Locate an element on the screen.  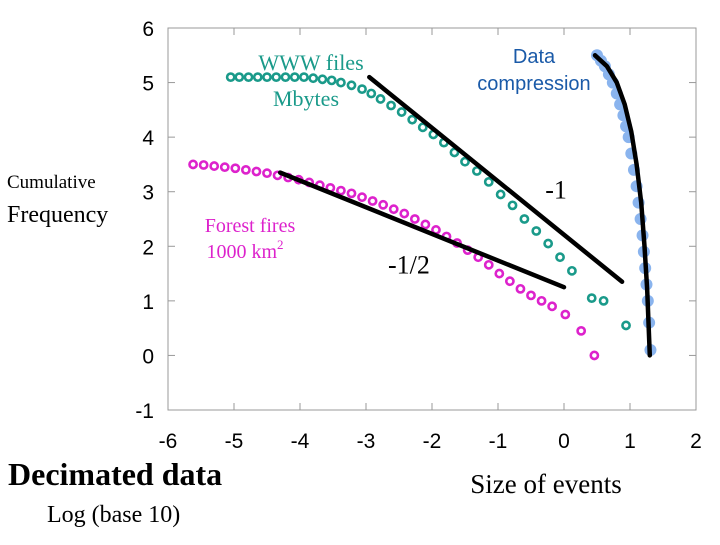
x-tick-label: -1 is located at coordinates (498, 441).